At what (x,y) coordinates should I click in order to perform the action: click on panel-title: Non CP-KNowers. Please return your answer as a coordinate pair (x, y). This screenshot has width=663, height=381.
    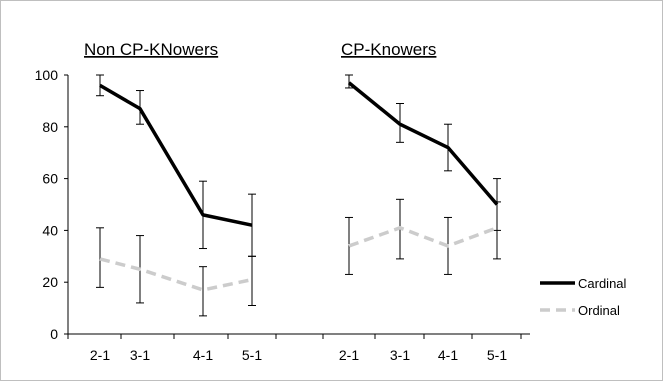
    Looking at the image, I should click on (151, 49).